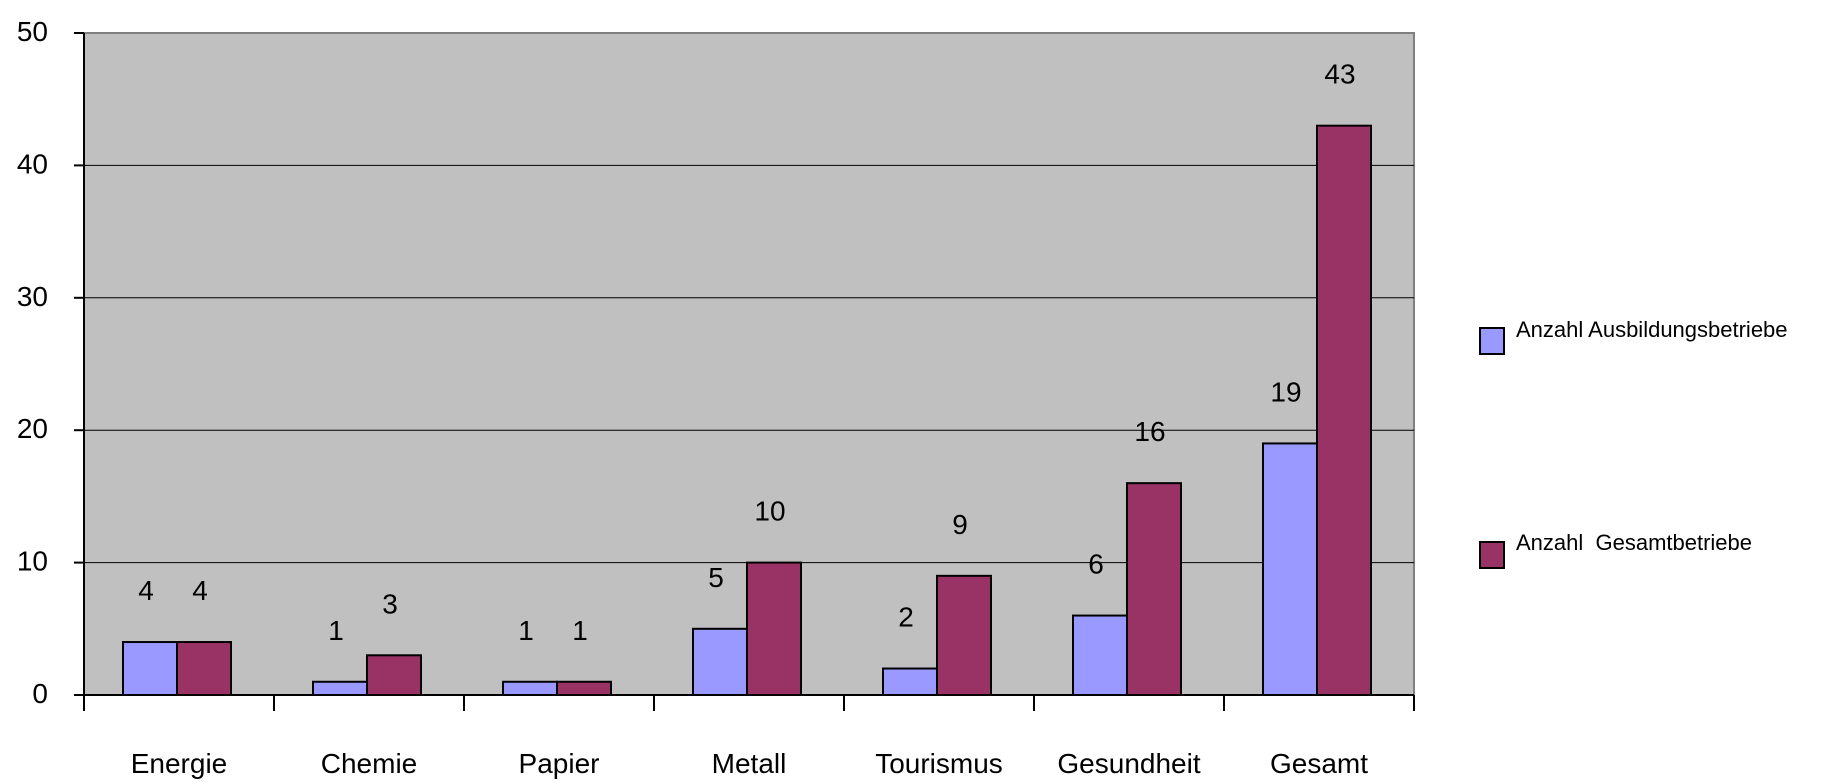 This screenshot has height=782, width=1827. I want to click on category-label: Papier, so click(559, 763).